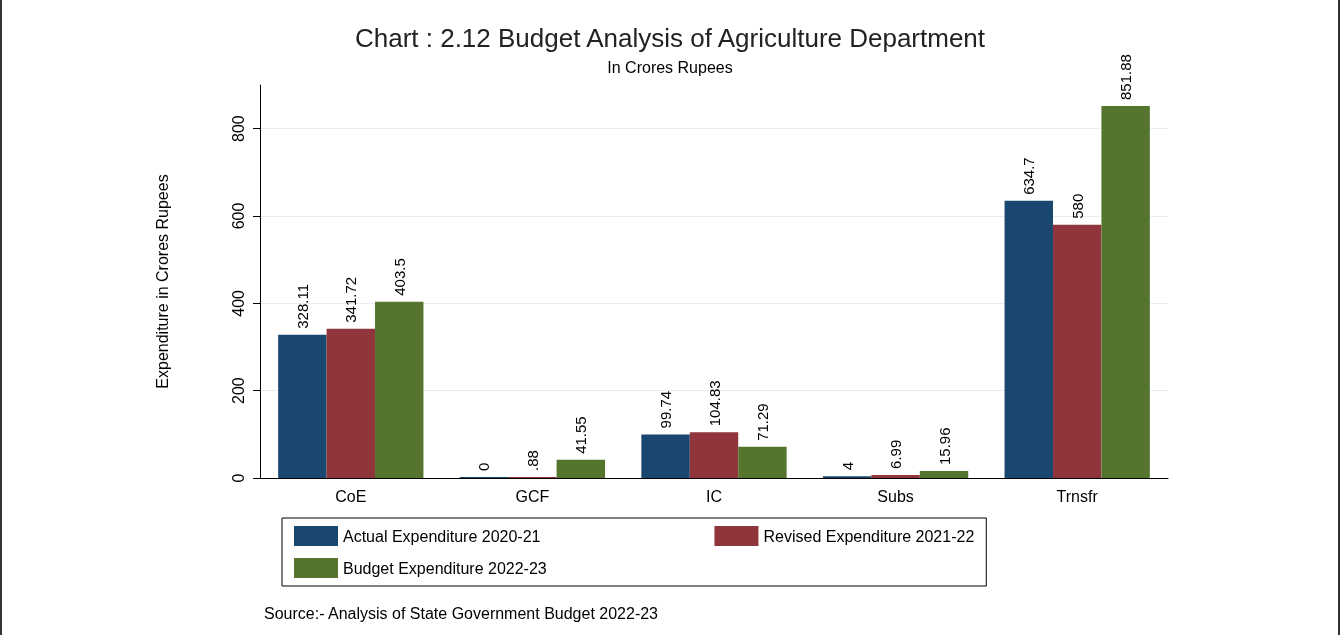  What do you see at coordinates (670, 67) in the screenshot?
I see `chart-subtitle: In Crores Rupees` at bounding box center [670, 67].